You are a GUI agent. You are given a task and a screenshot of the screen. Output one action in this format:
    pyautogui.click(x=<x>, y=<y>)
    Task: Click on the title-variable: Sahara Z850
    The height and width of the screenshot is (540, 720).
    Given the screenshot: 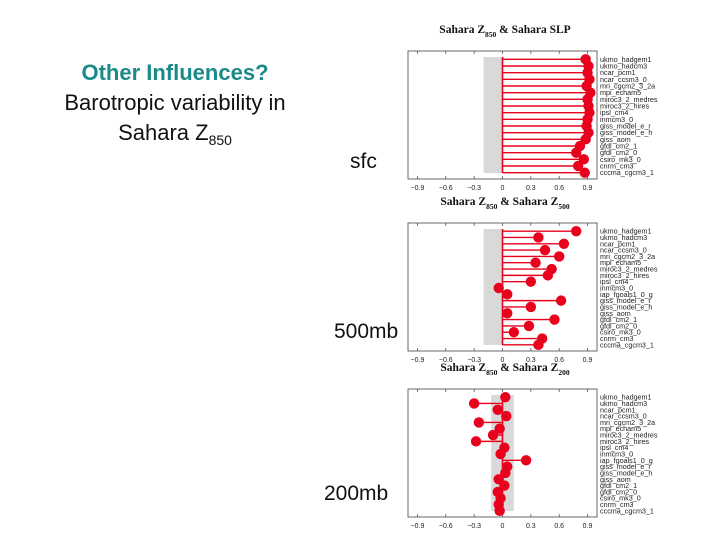 What is the action you would take?
    pyautogui.click(x=175, y=136)
    